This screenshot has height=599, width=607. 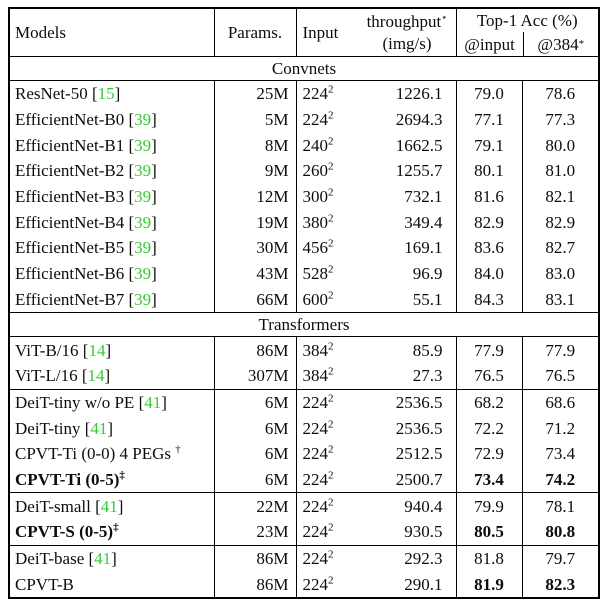 I want to click on model-name: EfficientNet-B1, so click(x=72, y=145).